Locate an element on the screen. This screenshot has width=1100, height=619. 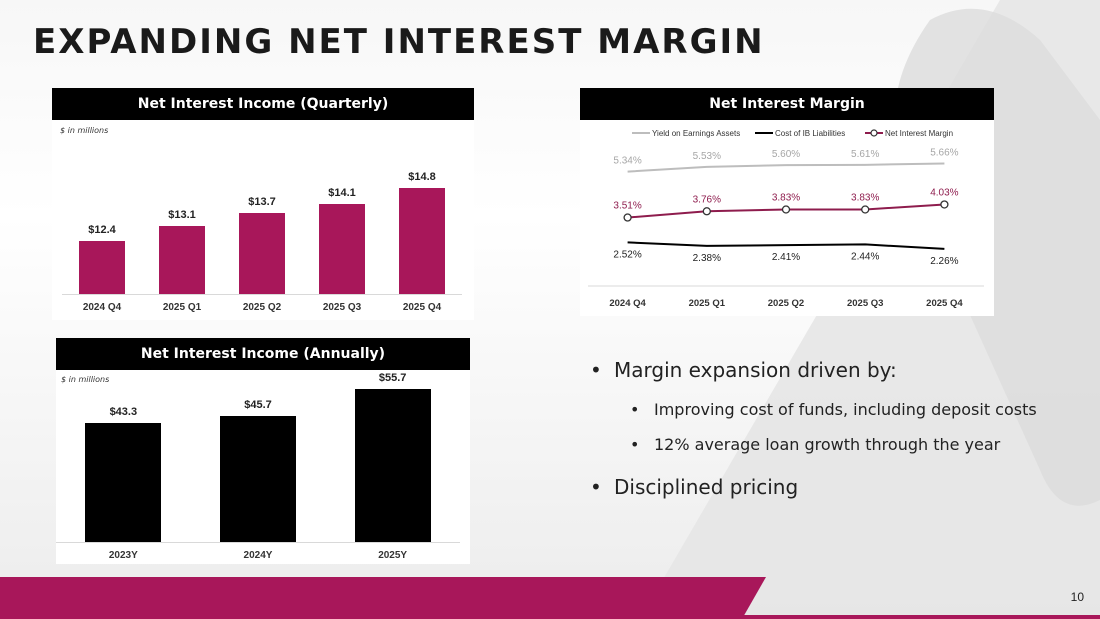
data-label: 2.26% is located at coordinates (944, 261).